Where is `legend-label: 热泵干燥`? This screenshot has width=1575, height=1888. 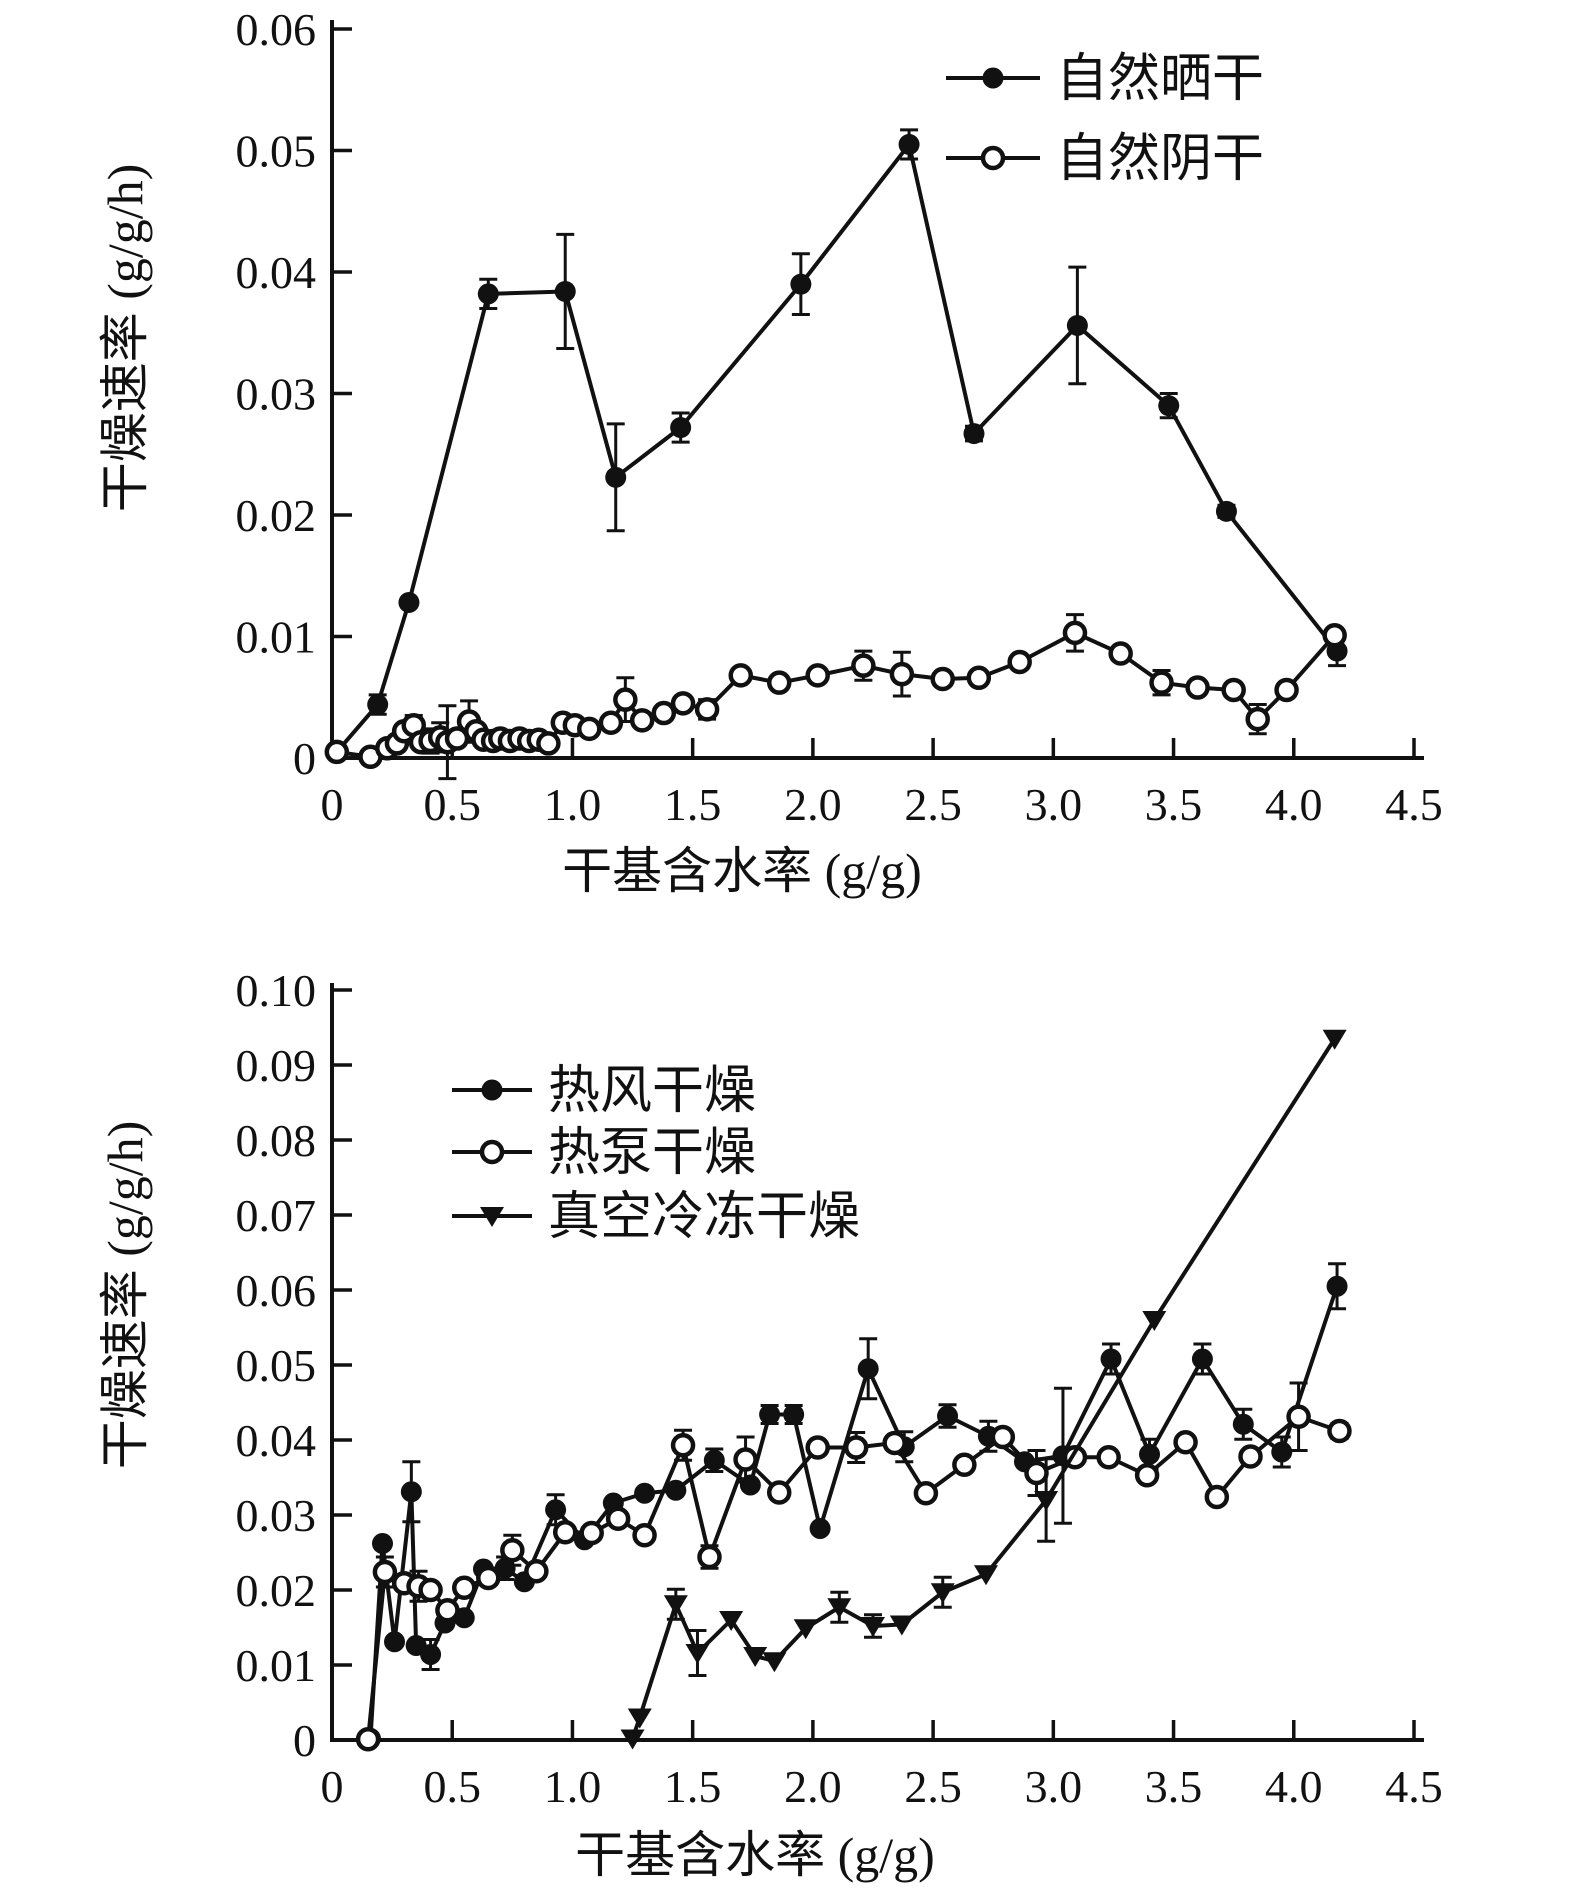
legend-label: 热泵干燥 is located at coordinates (652, 1153).